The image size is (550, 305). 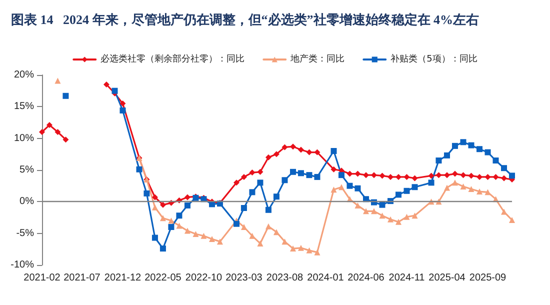 I want to click on legend-label: 地产类：同比, so click(x=317, y=59).